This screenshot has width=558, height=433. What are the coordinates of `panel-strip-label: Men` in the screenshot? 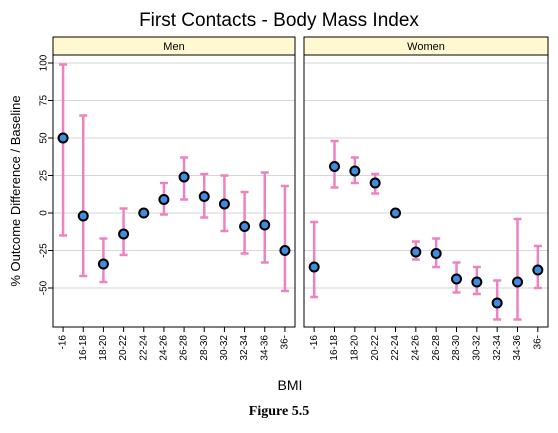 It's located at (173, 47).